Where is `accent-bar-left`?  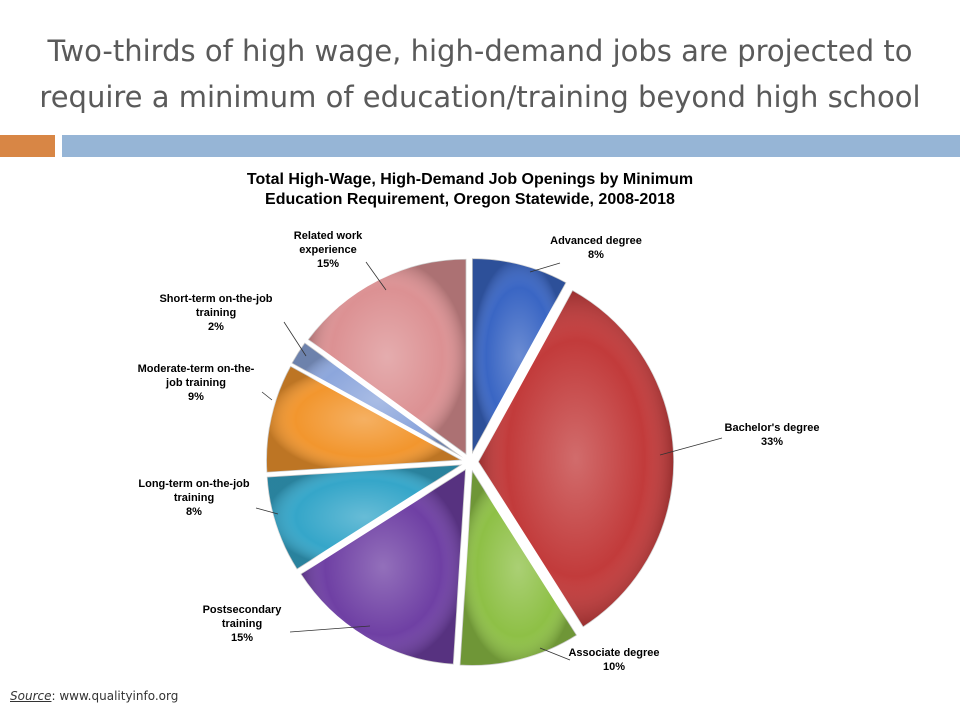
accent-bar-left is located at coordinates (27, 146).